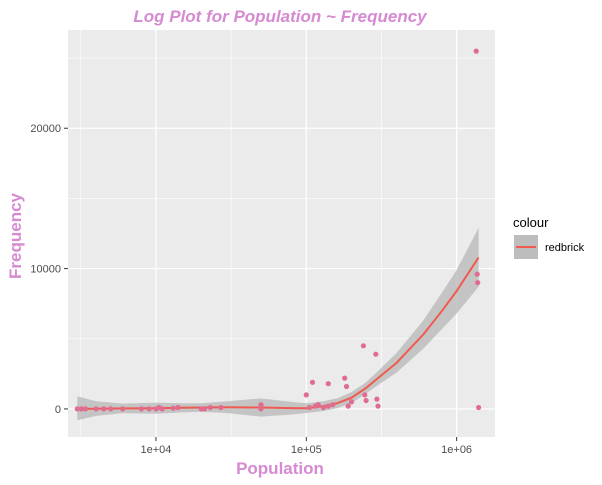 Image resolution: width=602 pixels, height=485 pixels. What do you see at coordinates (58, 410) in the screenshot?
I see `y-tick-label: 0` at bounding box center [58, 410].